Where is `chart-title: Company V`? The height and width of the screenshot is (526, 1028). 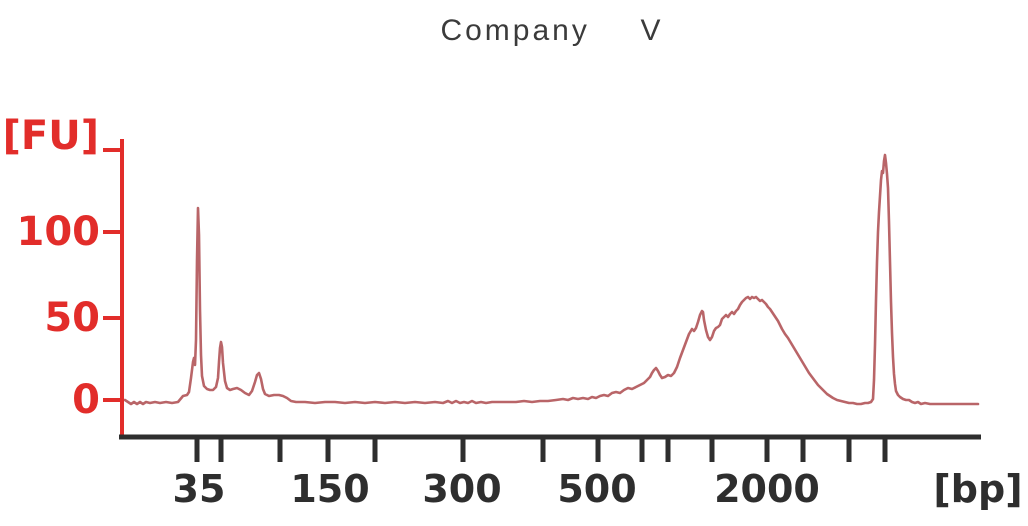
chart-title: Company V is located at coordinates (552, 30).